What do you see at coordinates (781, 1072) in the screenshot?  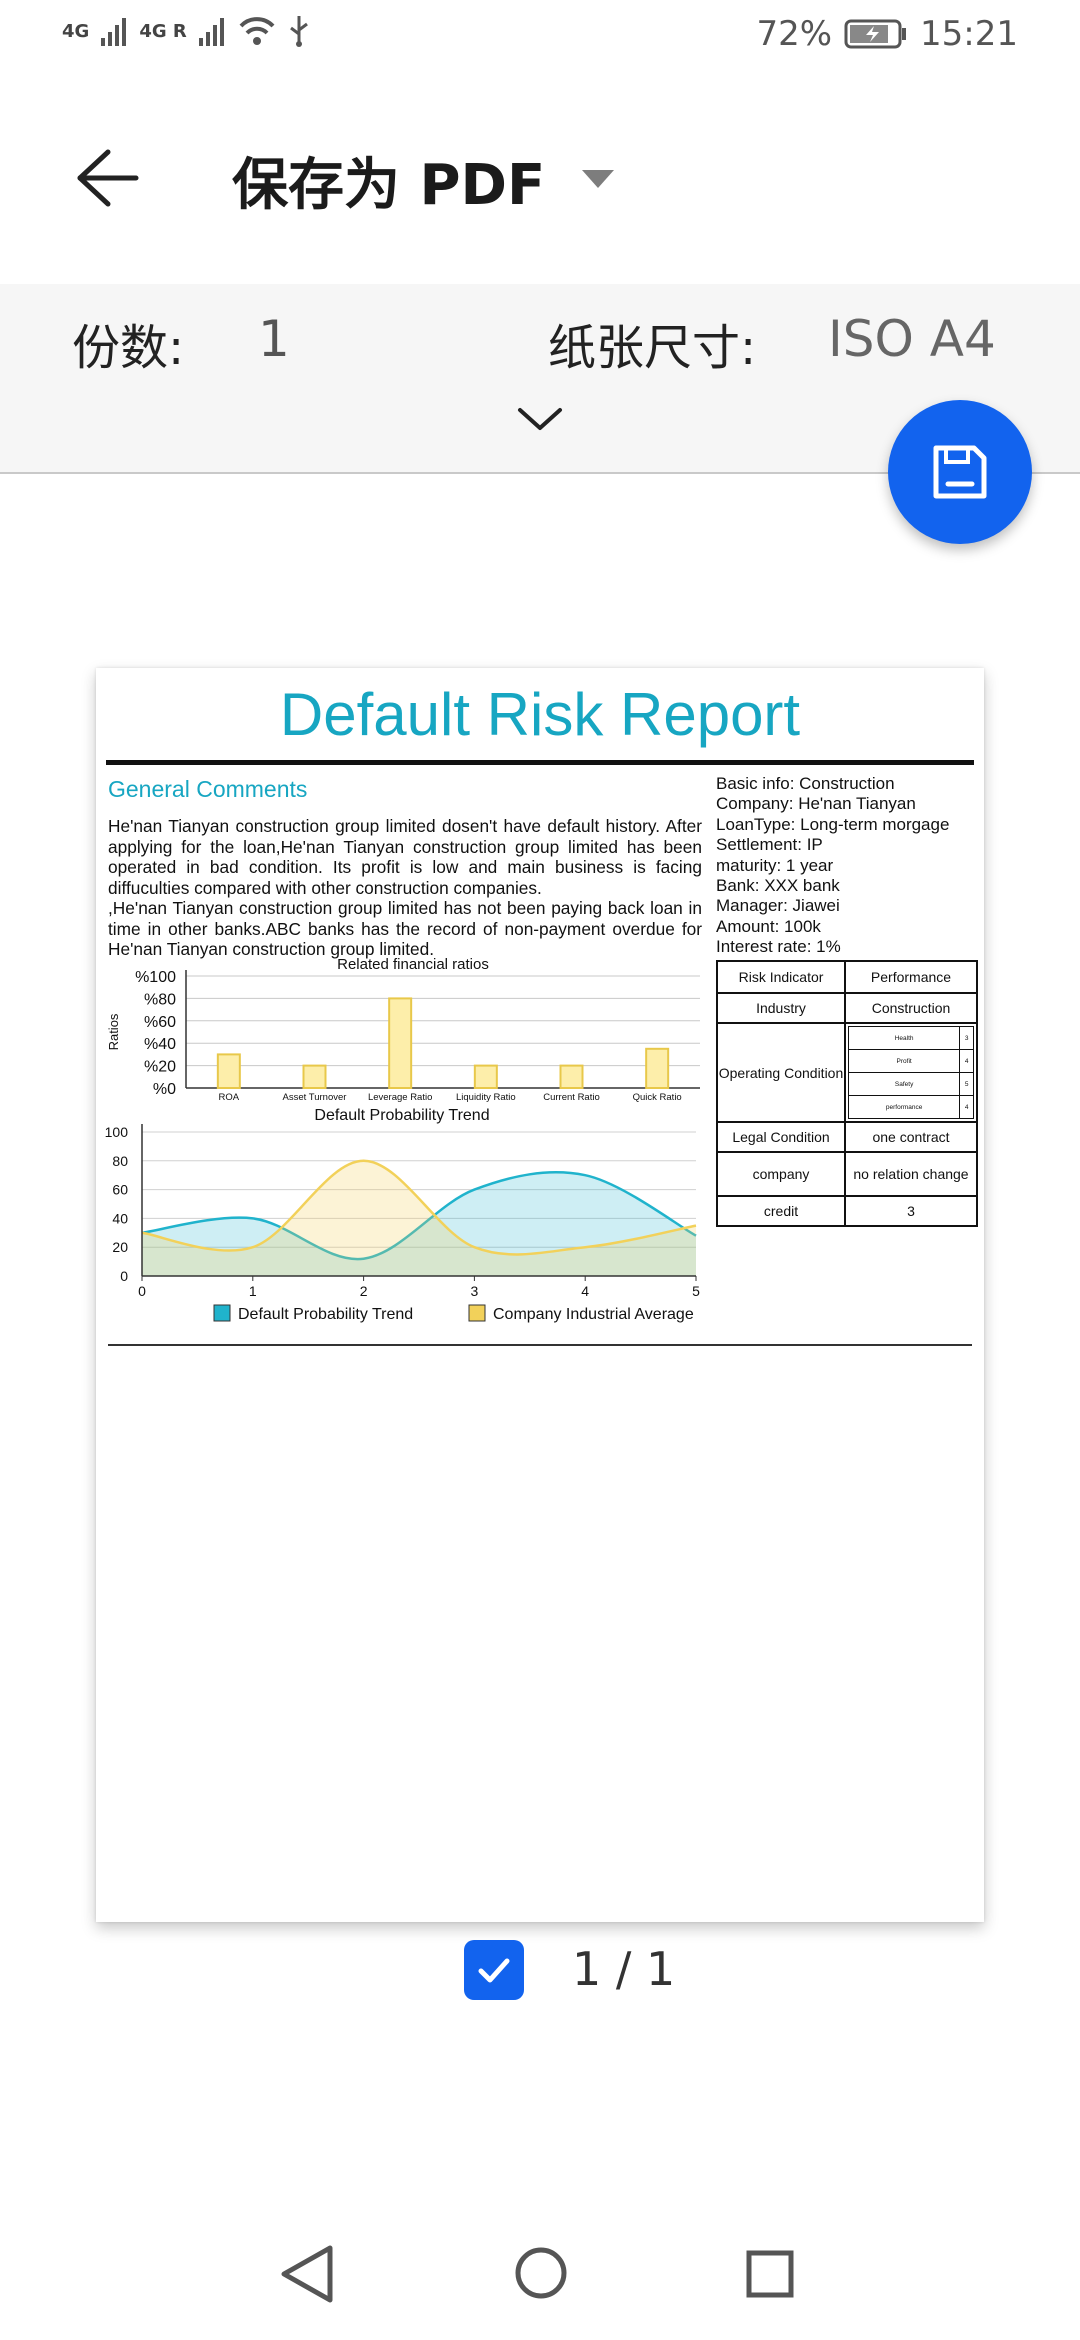 I see `risk-label-cell: Operating Condition` at bounding box center [781, 1072].